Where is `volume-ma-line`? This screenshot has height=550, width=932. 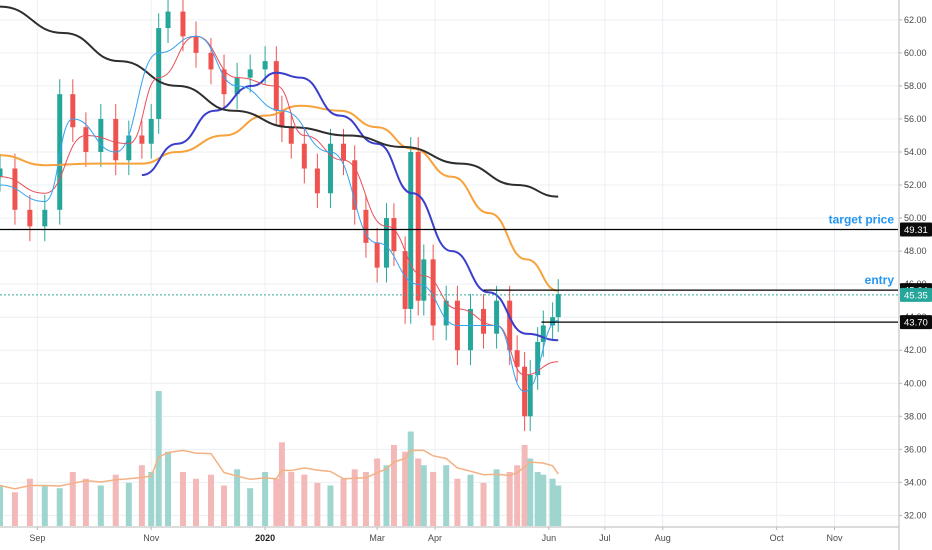
volume-ma-line is located at coordinates (279, 469).